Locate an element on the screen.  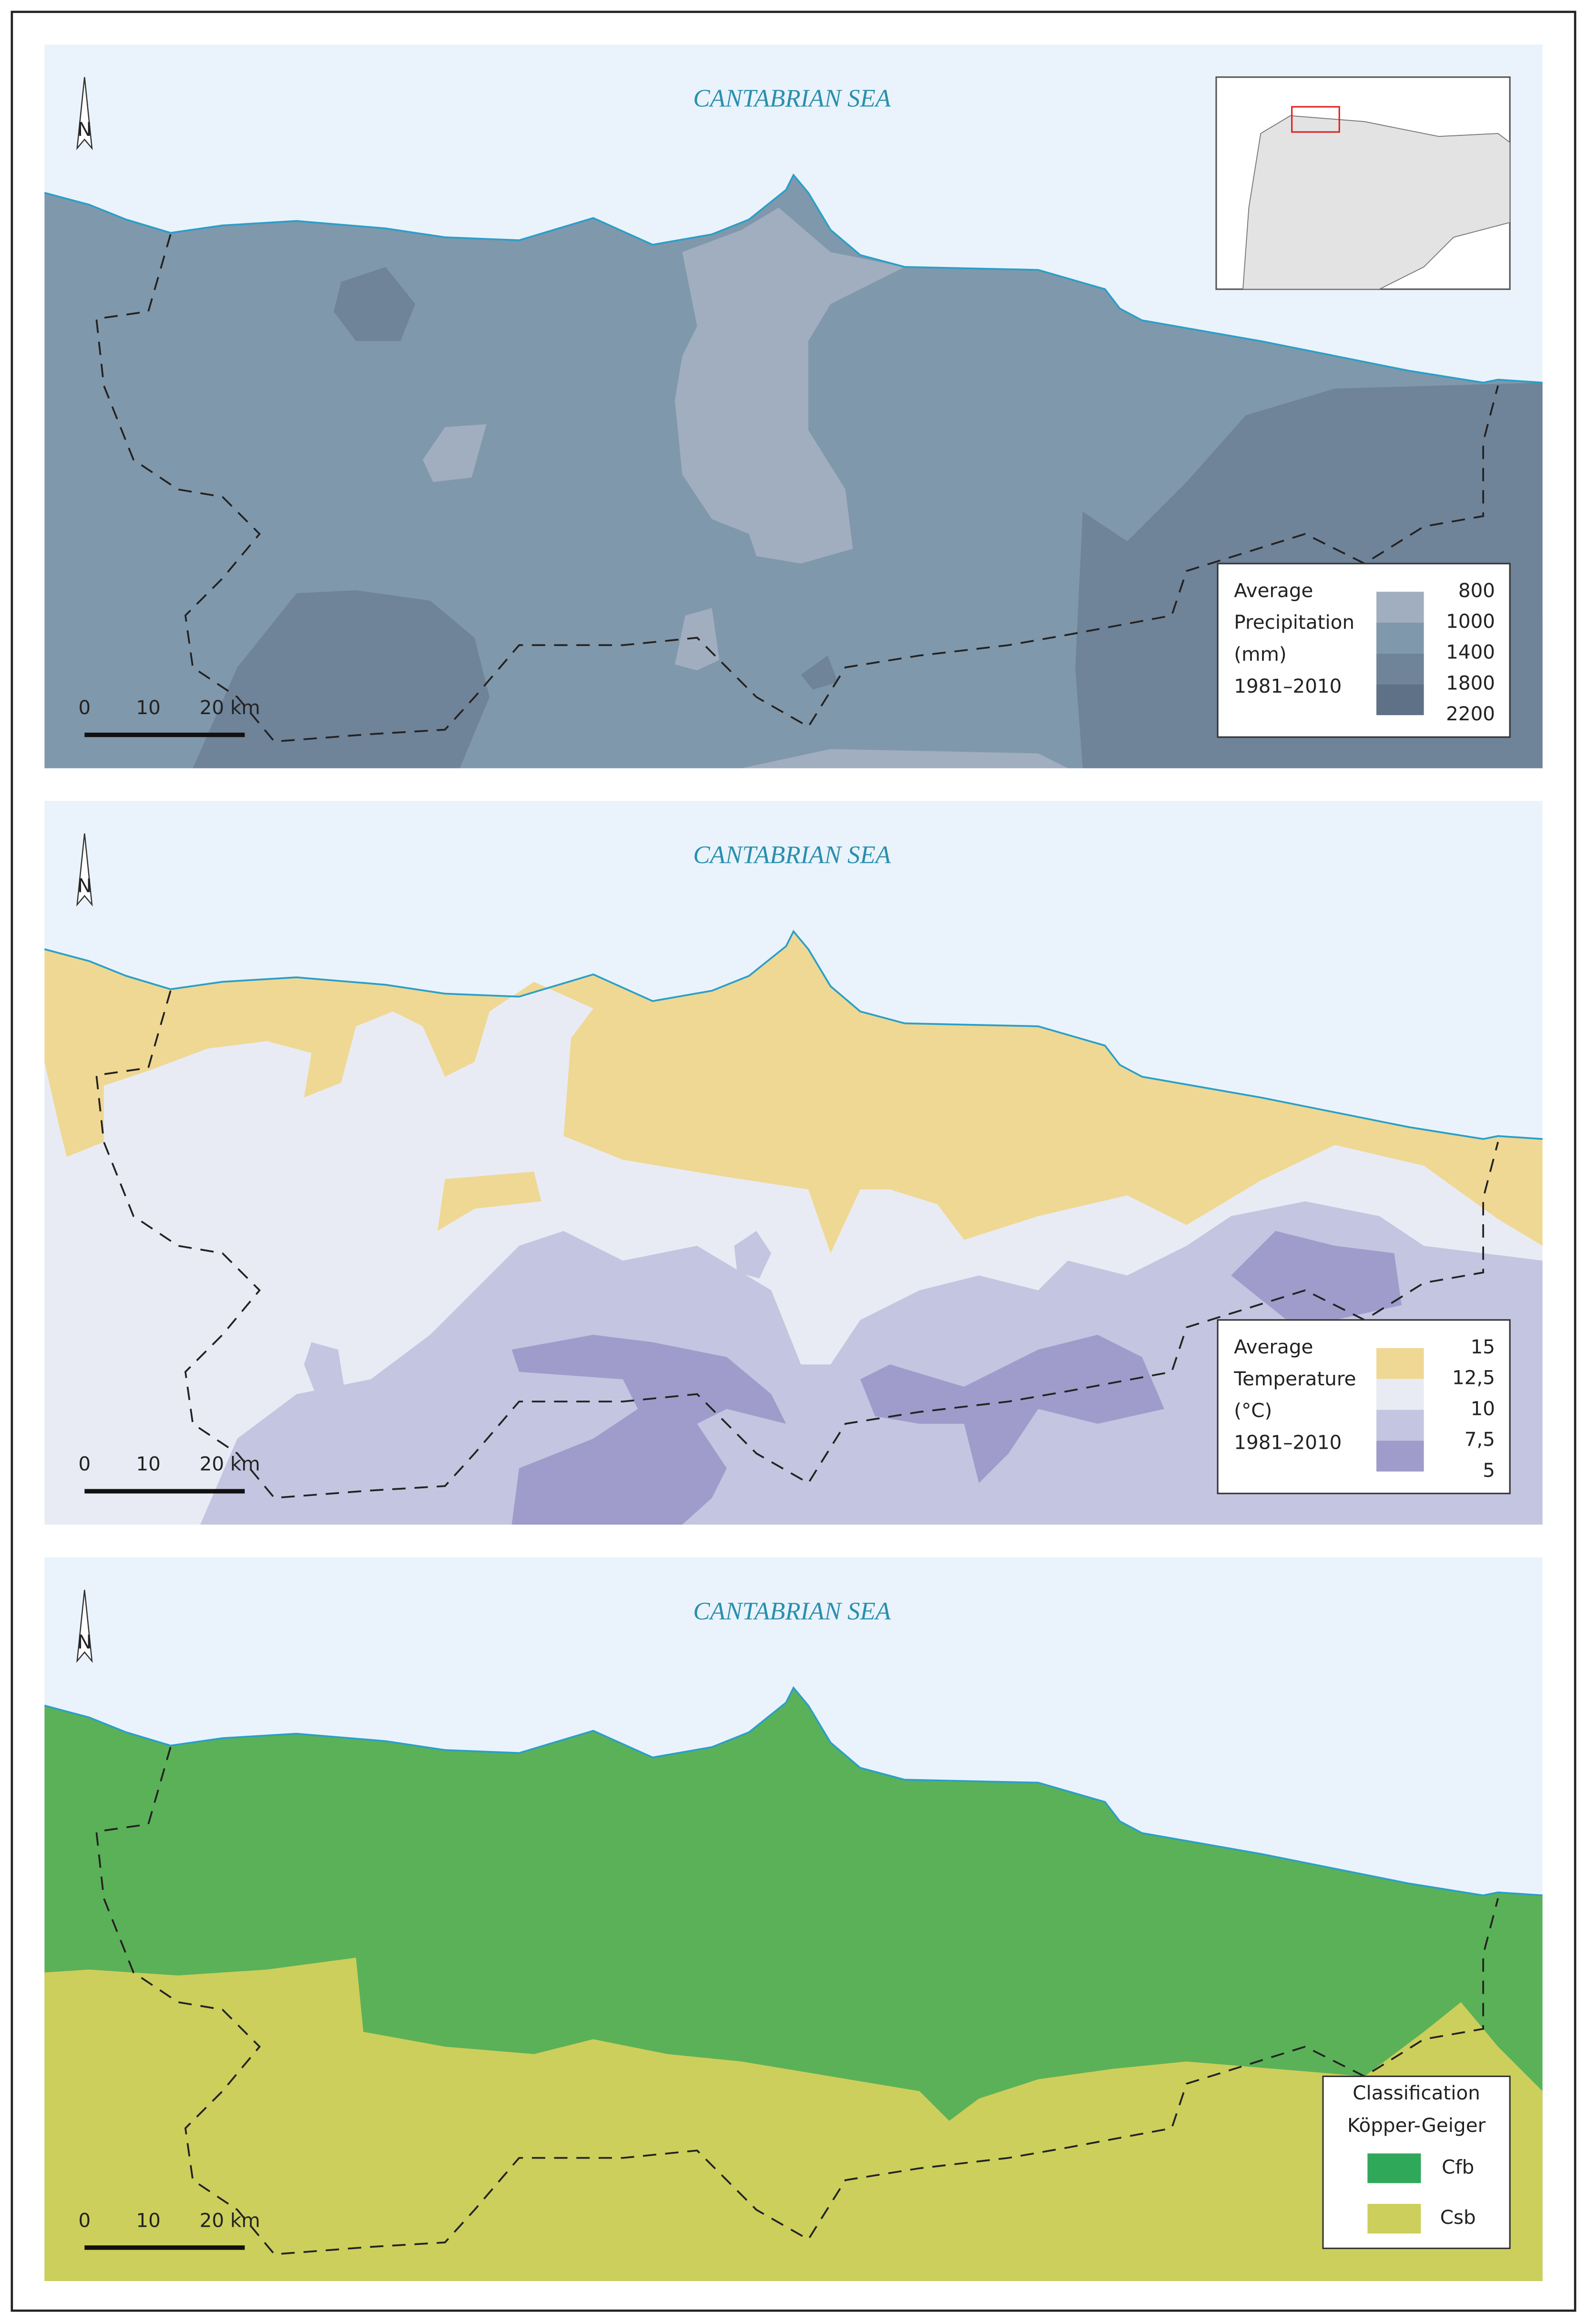
legend-label: 10 is located at coordinates (1483, 1408).